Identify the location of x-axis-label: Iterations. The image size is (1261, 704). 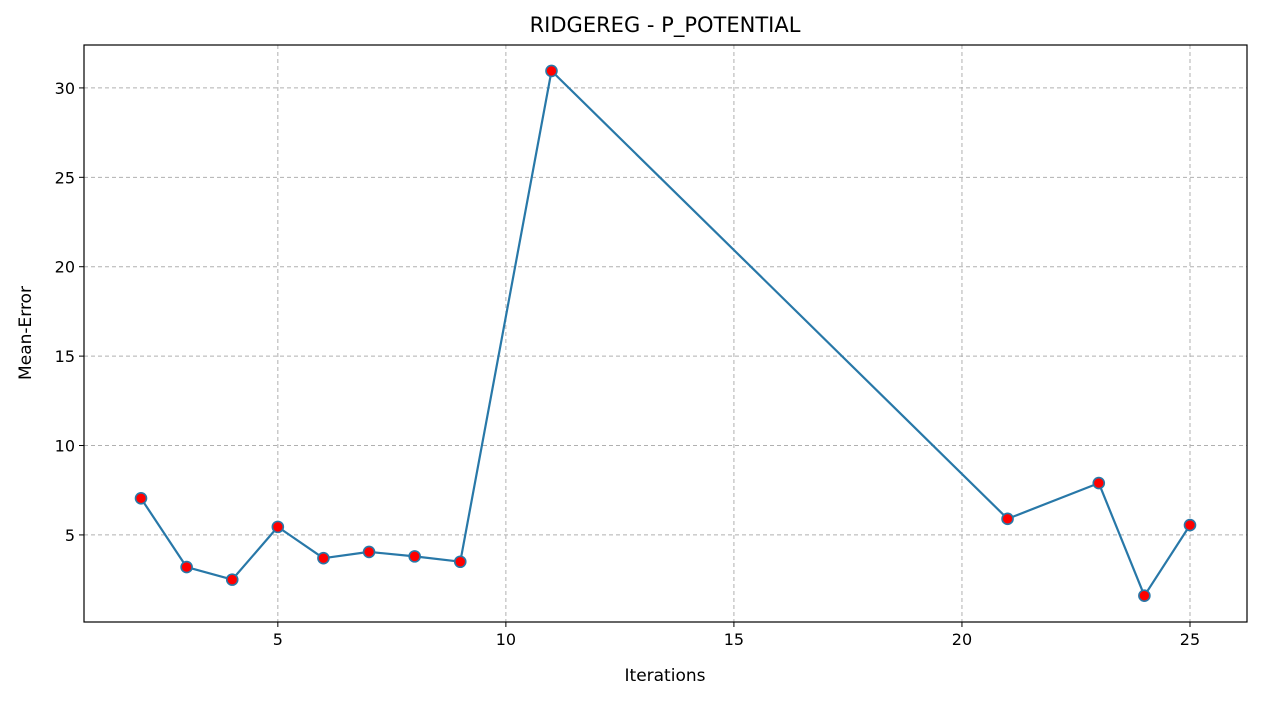
(665, 676).